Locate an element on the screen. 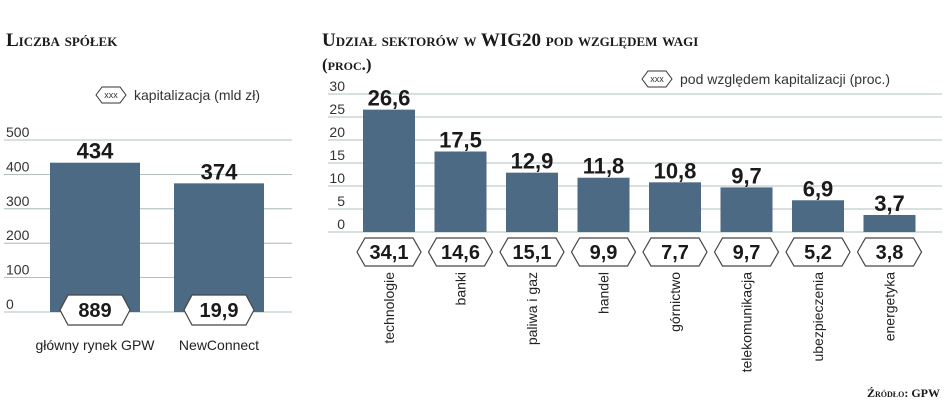 Image resolution: width=948 pixels, height=413 pixels. left-bars: 434 889 główny rynek GPW 374 19,9 NewConnect is located at coordinates (149, 246).